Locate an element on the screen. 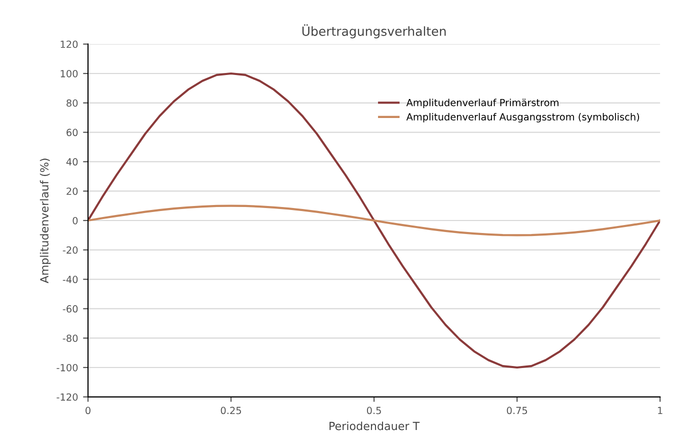  y-tick-label: 0 is located at coordinates (75, 220).